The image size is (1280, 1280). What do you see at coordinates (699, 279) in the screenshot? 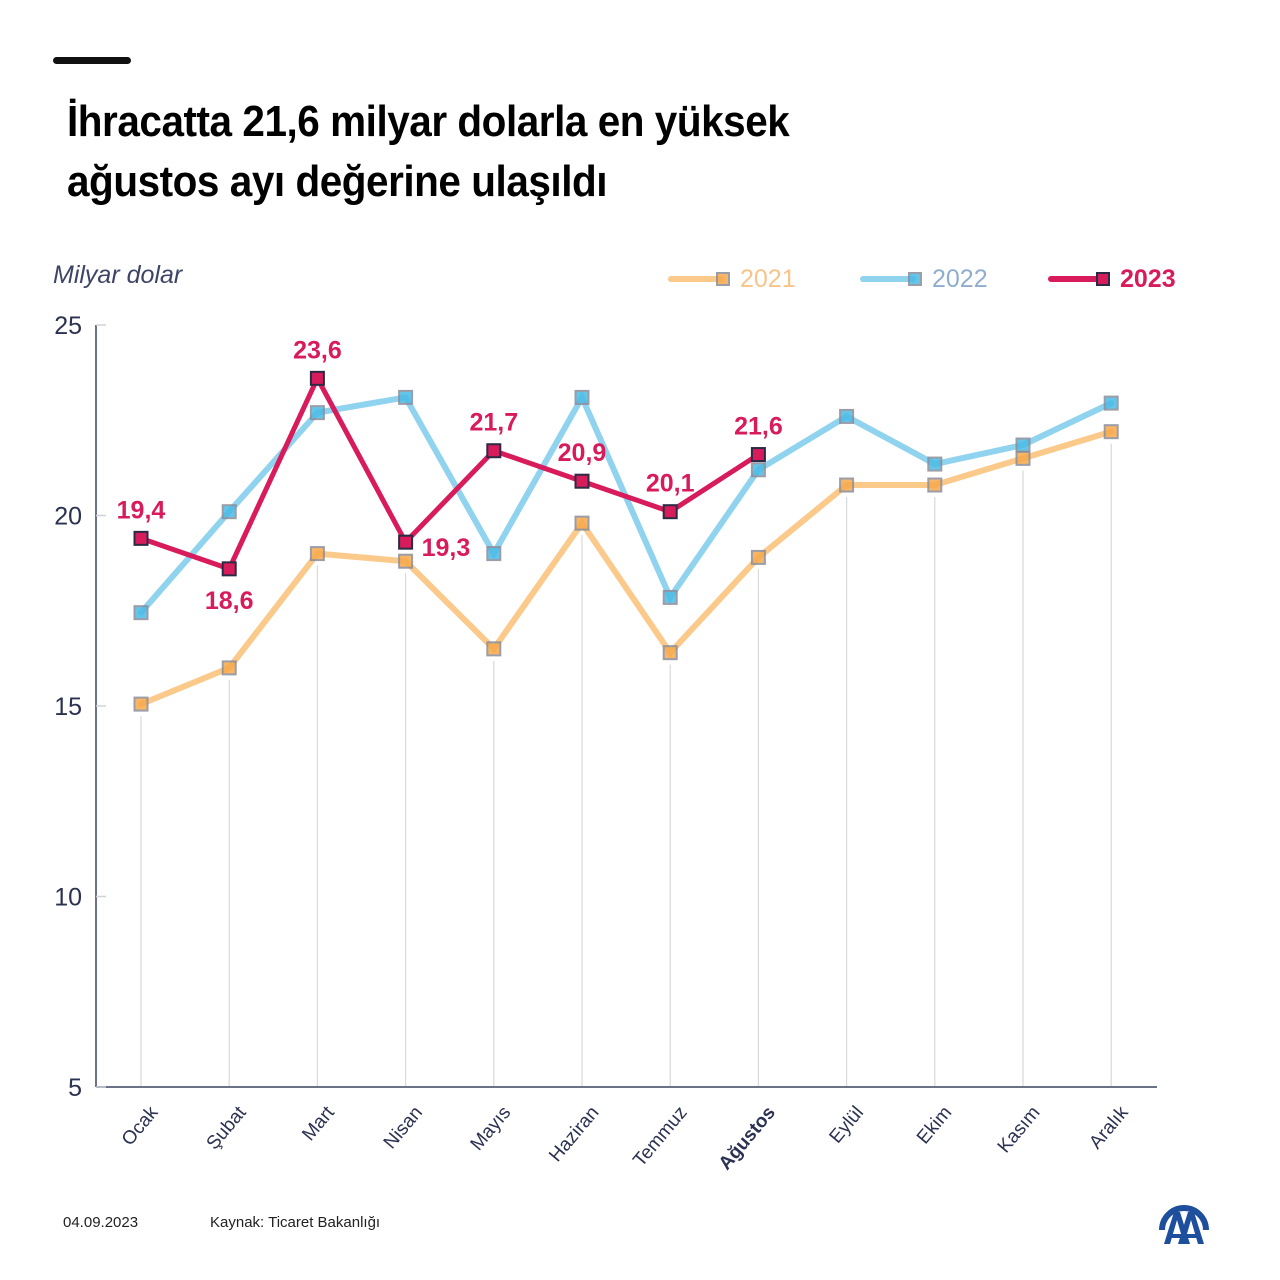
I see `legend-swatch-2021` at bounding box center [699, 279].